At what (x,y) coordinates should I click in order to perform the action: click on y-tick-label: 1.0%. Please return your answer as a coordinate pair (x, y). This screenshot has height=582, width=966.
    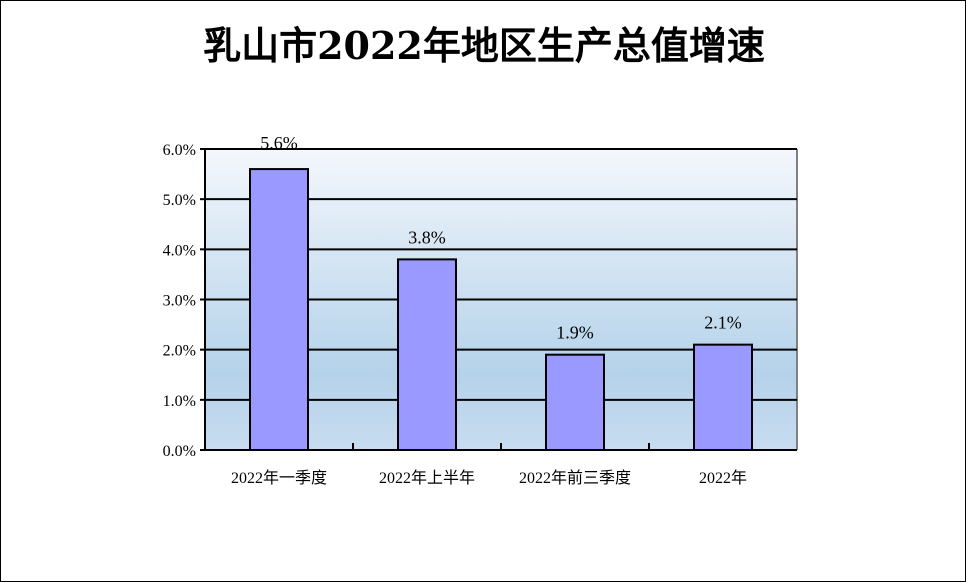
    Looking at the image, I should click on (179, 401).